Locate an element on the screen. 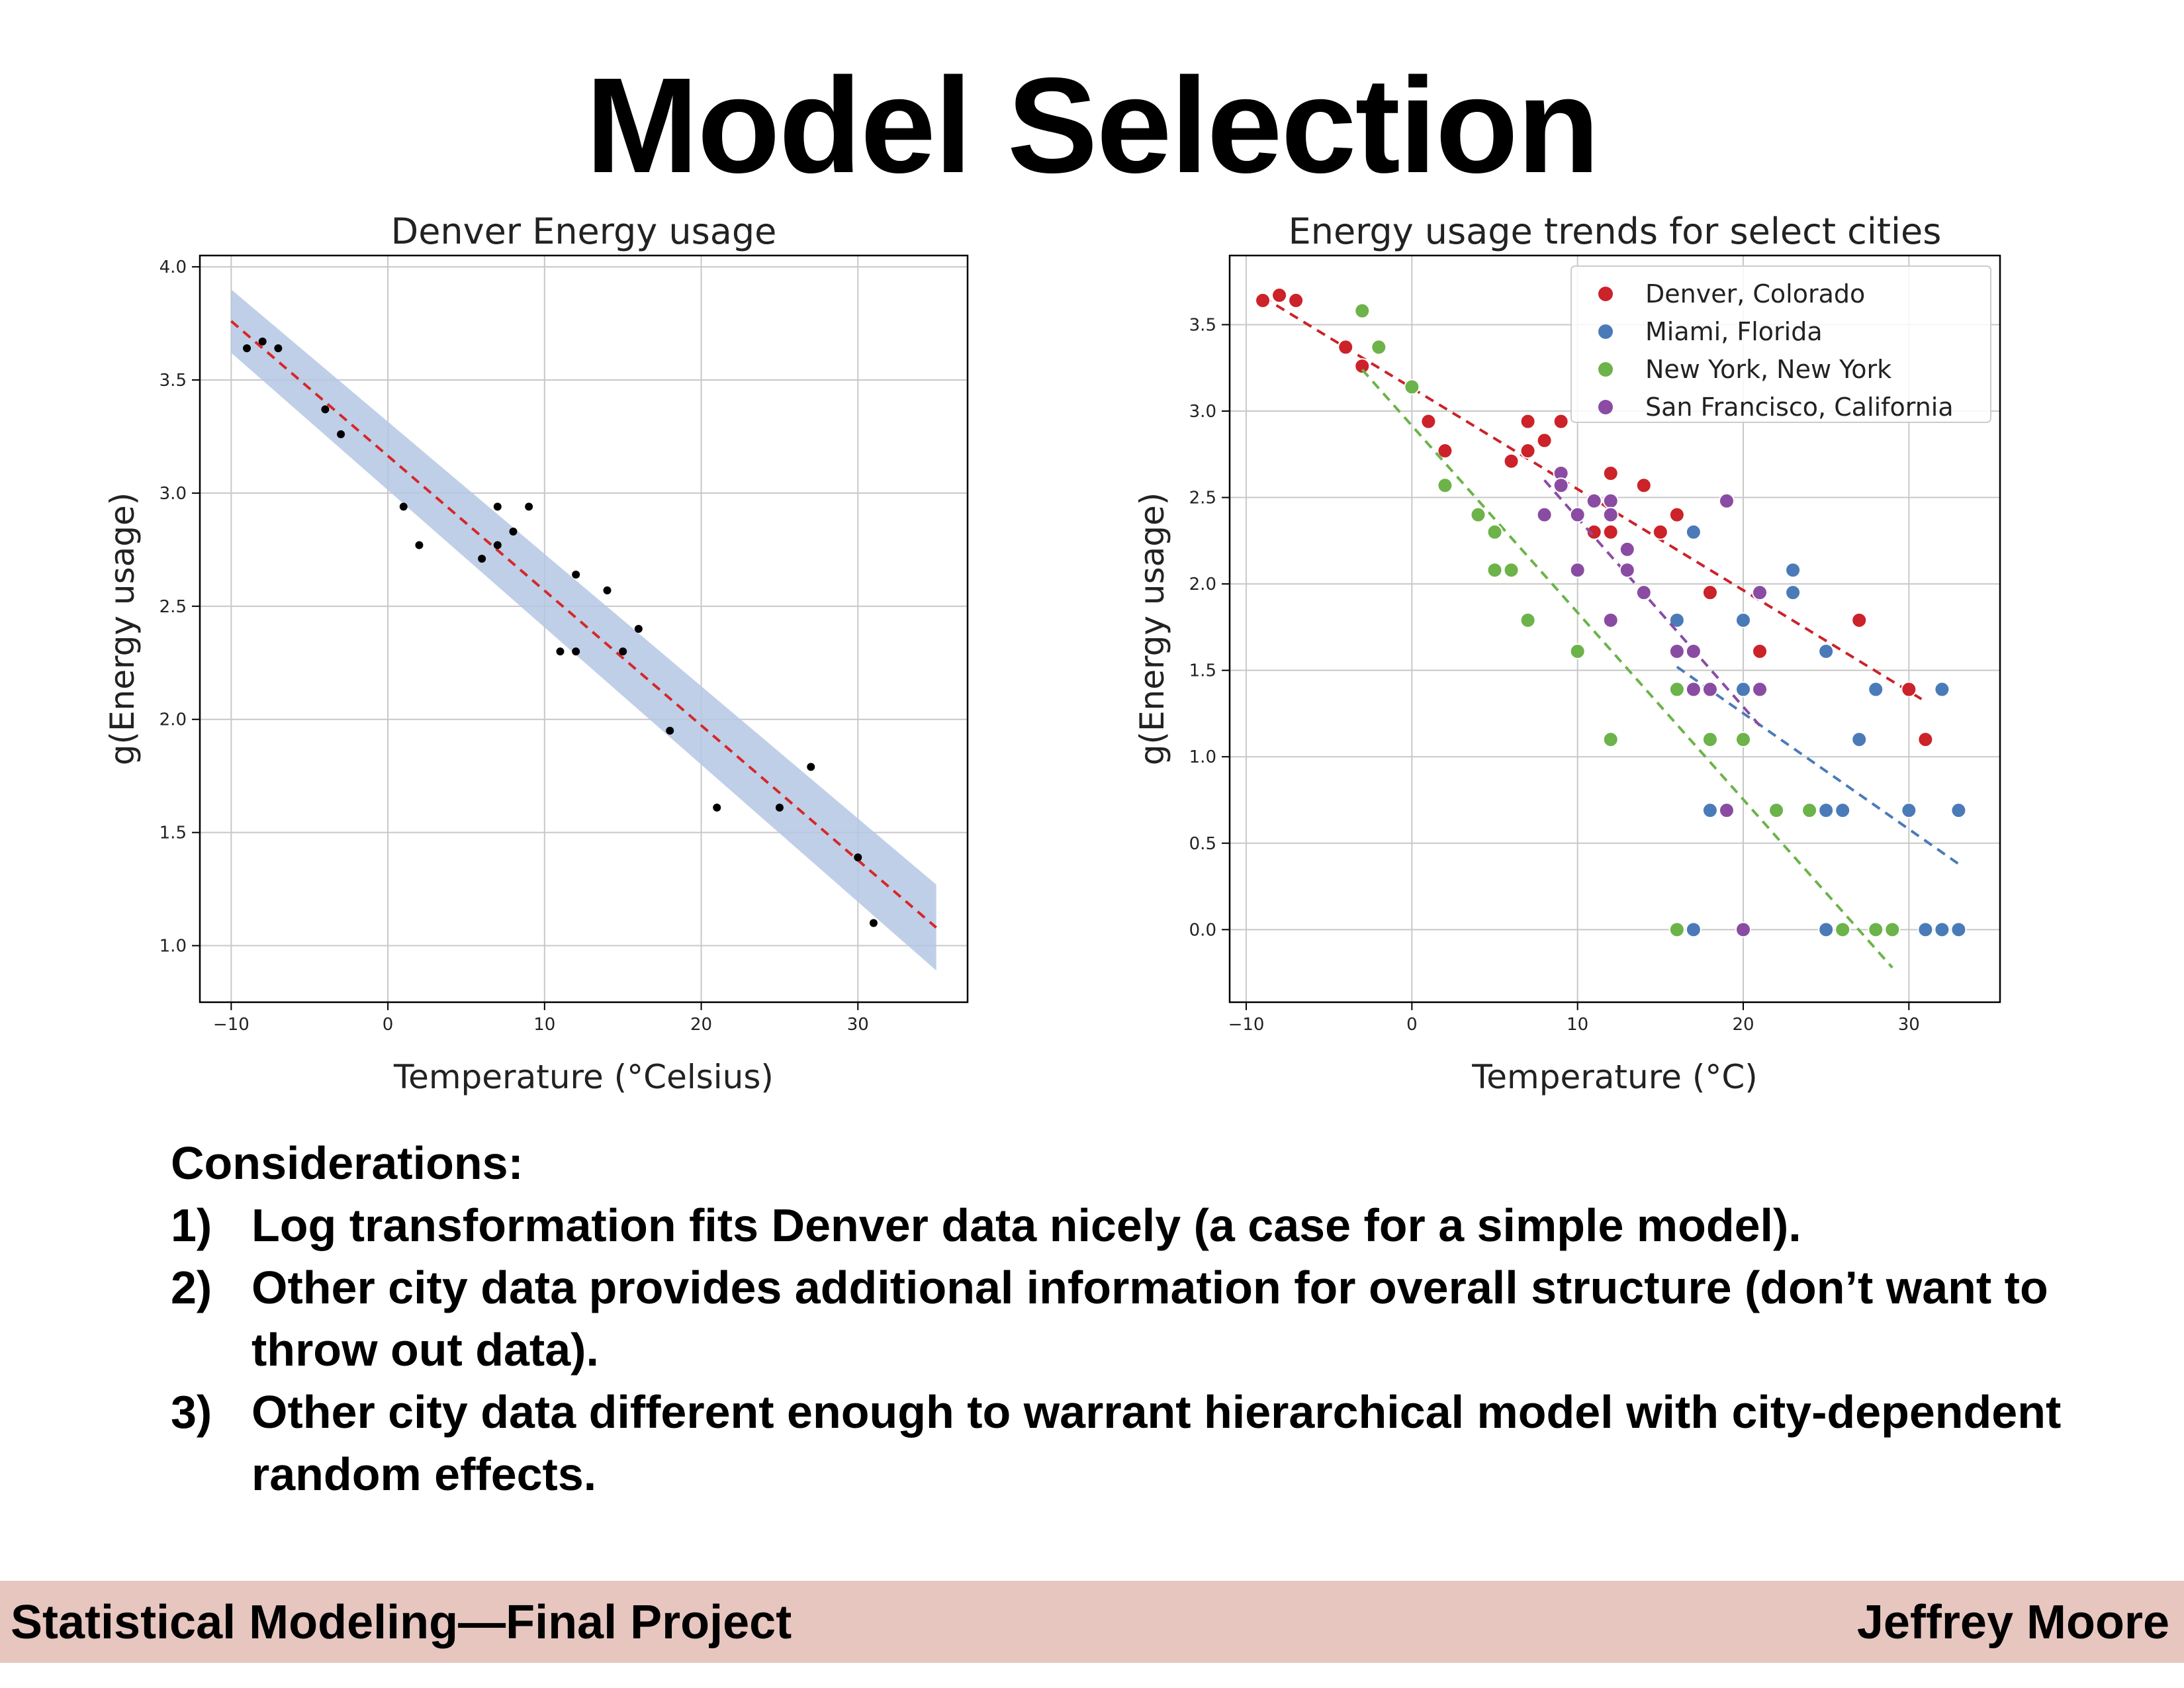 This screenshot has width=2184, height=1688. consideration-number: 3) is located at coordinates (192, 1412).